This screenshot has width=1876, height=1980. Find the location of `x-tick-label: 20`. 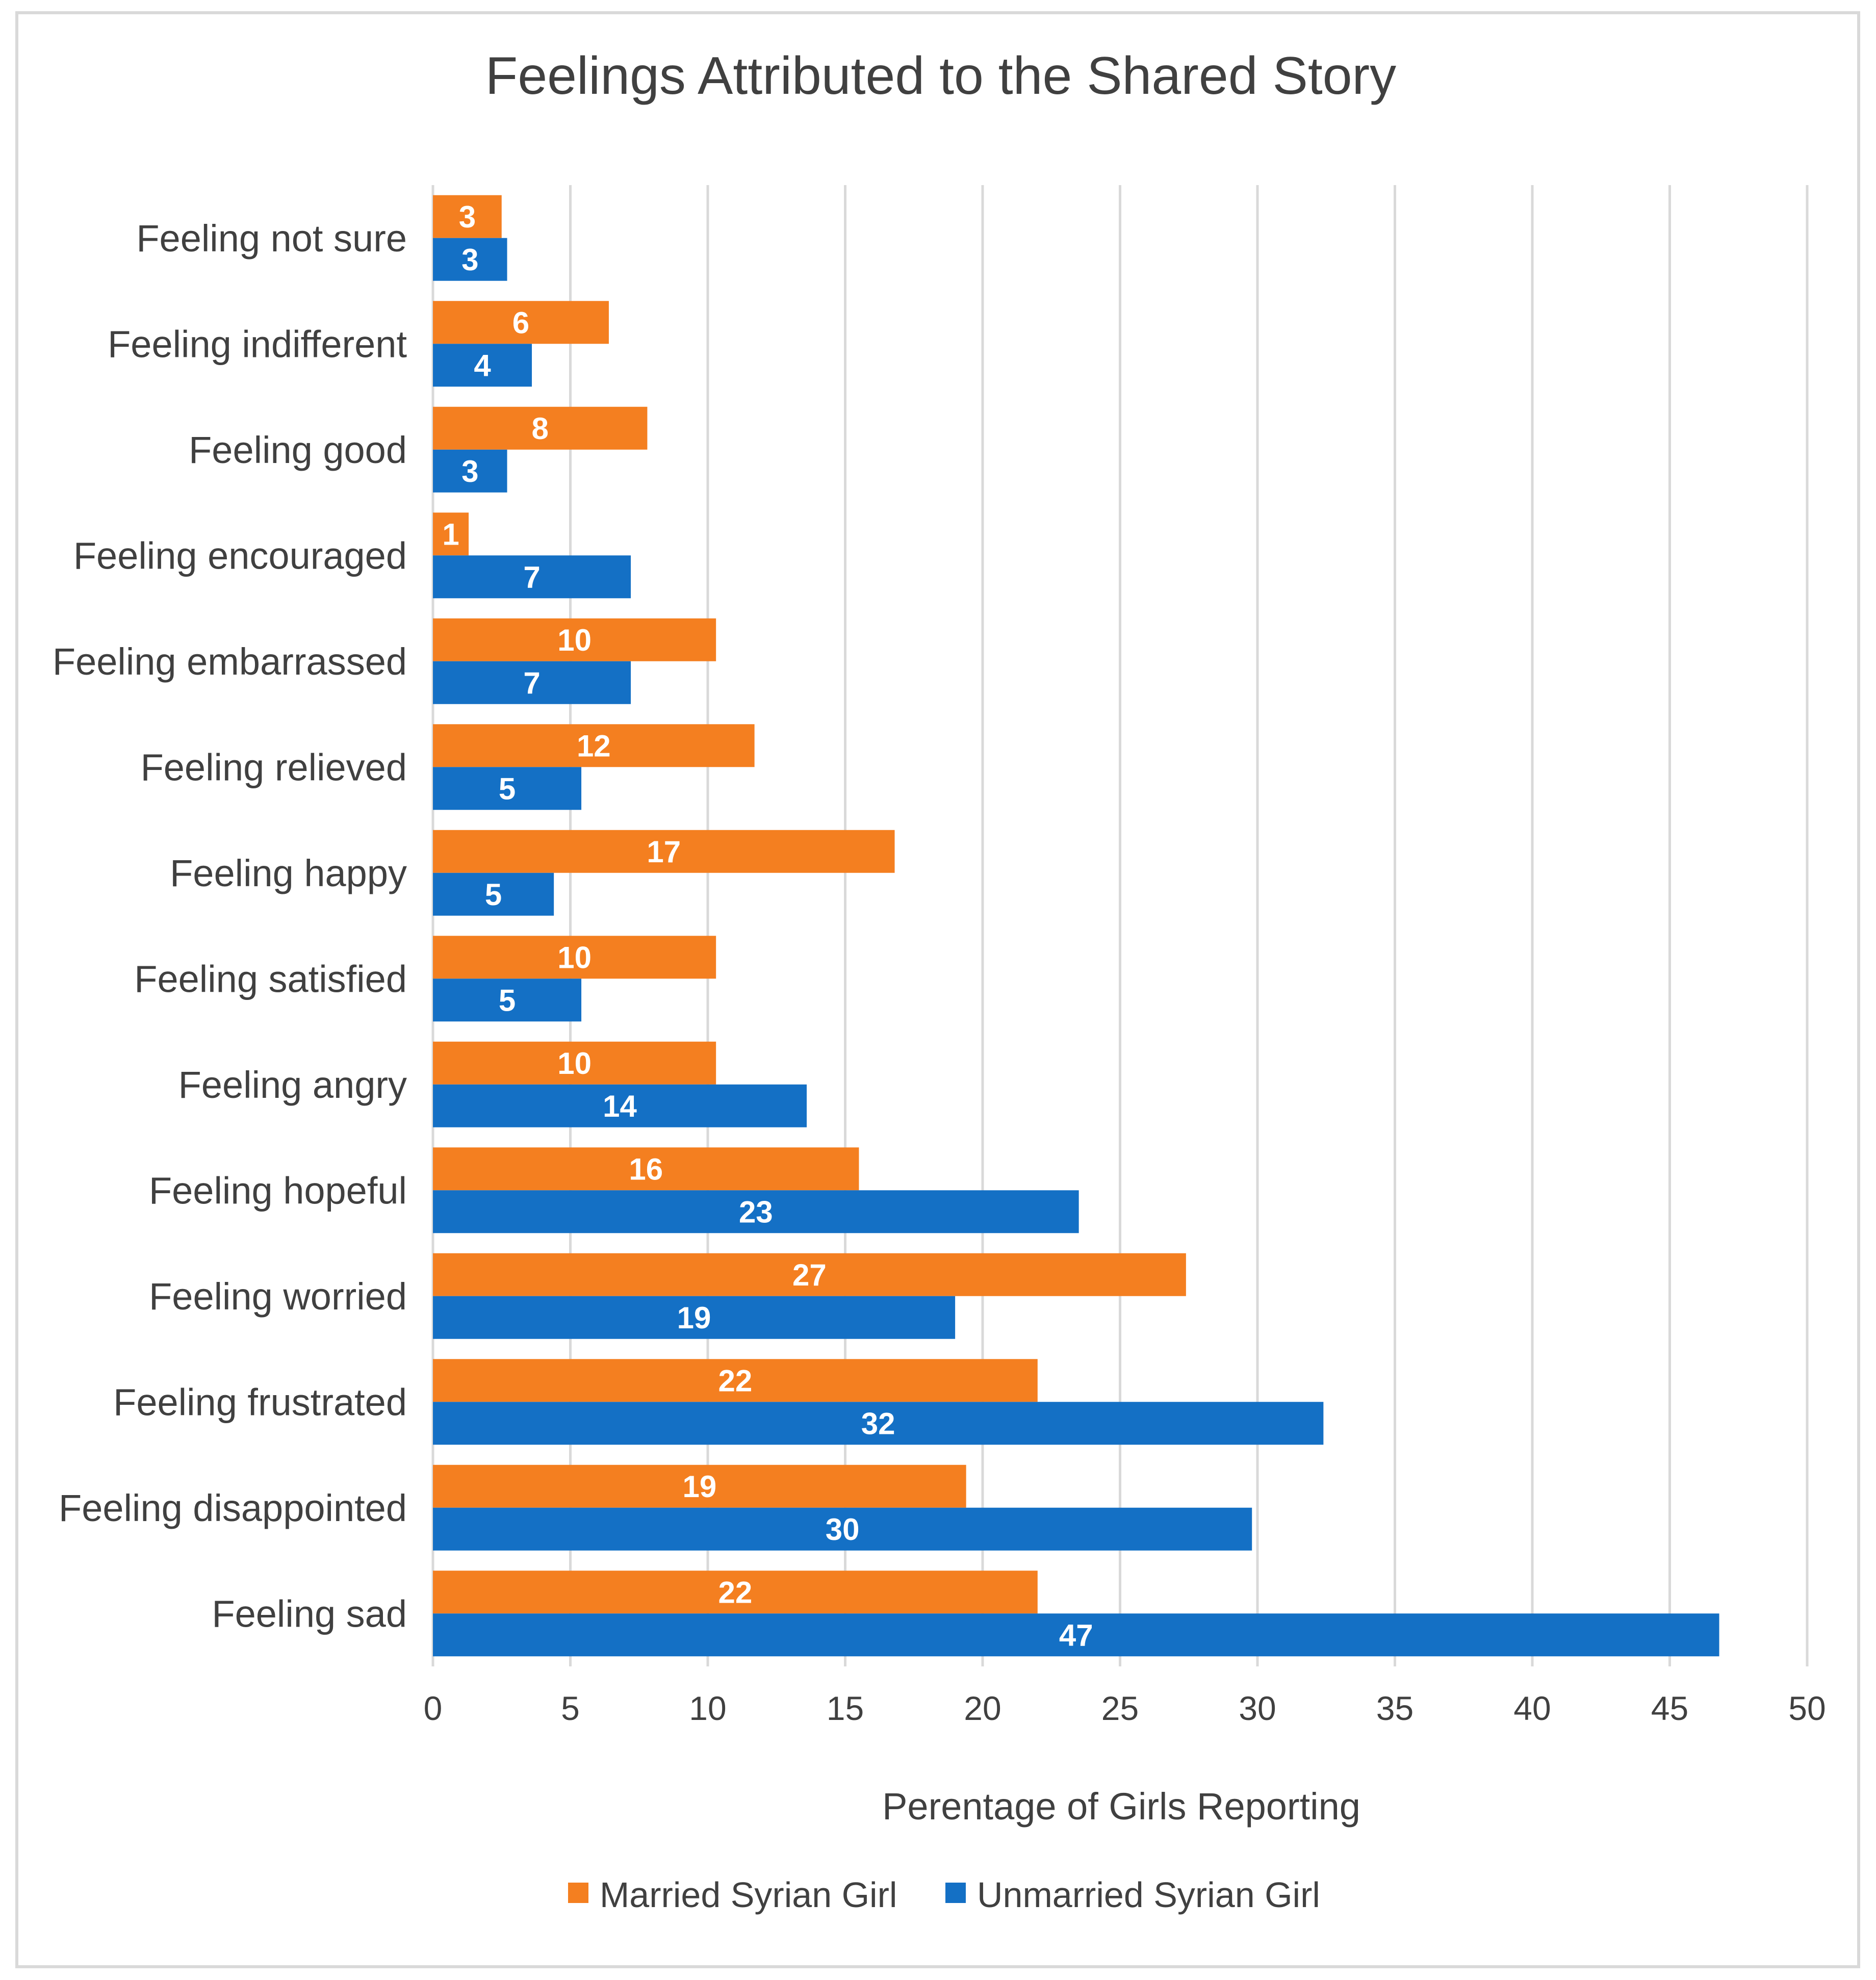

x-tick-label: 20 is located at coordinates (983, 1708).